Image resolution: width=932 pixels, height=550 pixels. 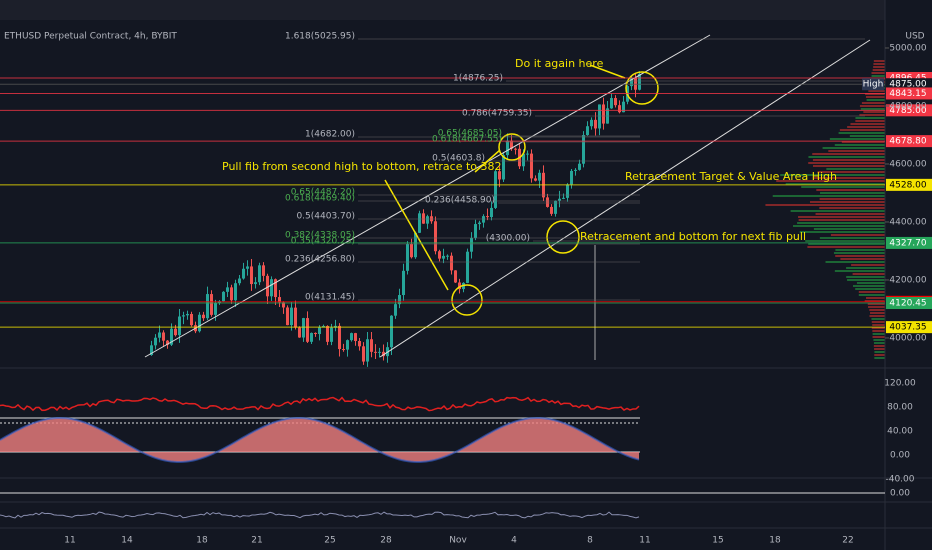 What do you see at coordinates (478, 79) in the screenshot?
I see `fib-label: 1(4876.25)` at bounding box center [478, 79].